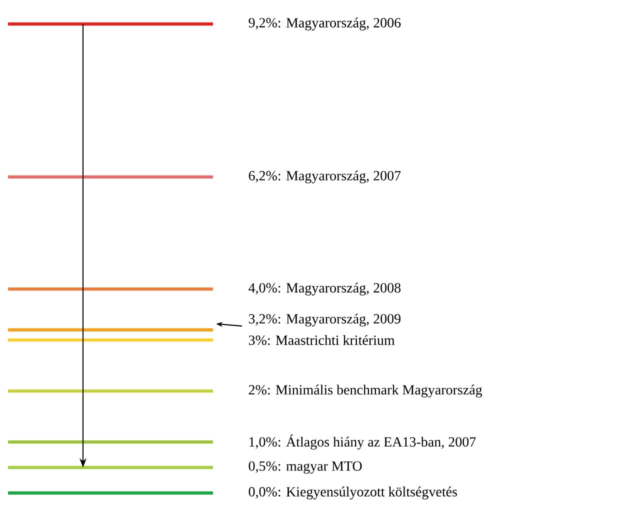 The height and width of the screenshot is (513, 630). Describe the element at coordinates (343, 289) in the screenshot. I see `category-label: Magyarország, 2008` at that location.